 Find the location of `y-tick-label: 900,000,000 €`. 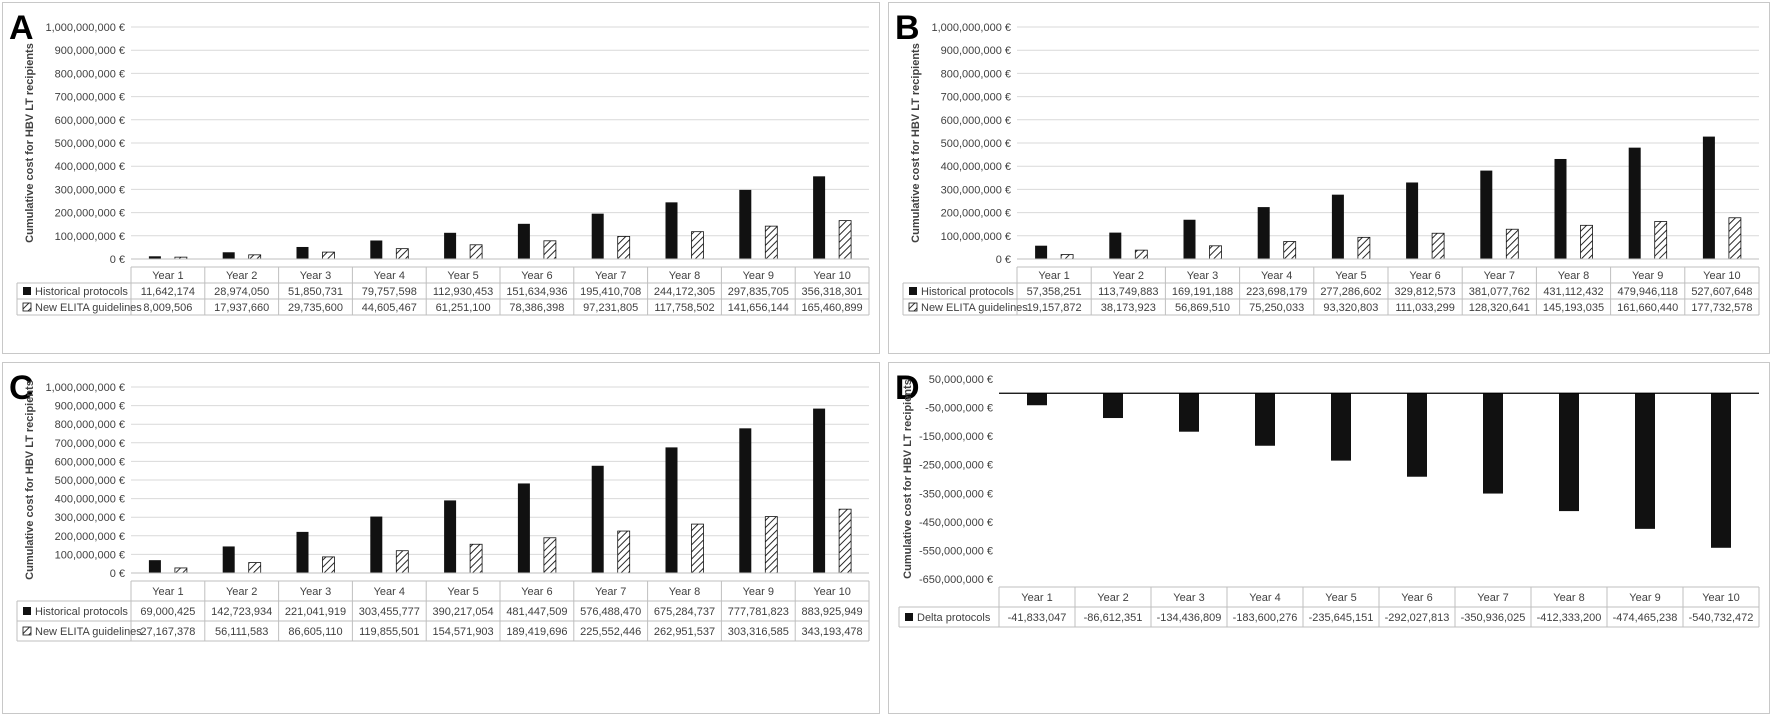

y-tick-label: 900,000,000 € is located at coordinates (90, 51).